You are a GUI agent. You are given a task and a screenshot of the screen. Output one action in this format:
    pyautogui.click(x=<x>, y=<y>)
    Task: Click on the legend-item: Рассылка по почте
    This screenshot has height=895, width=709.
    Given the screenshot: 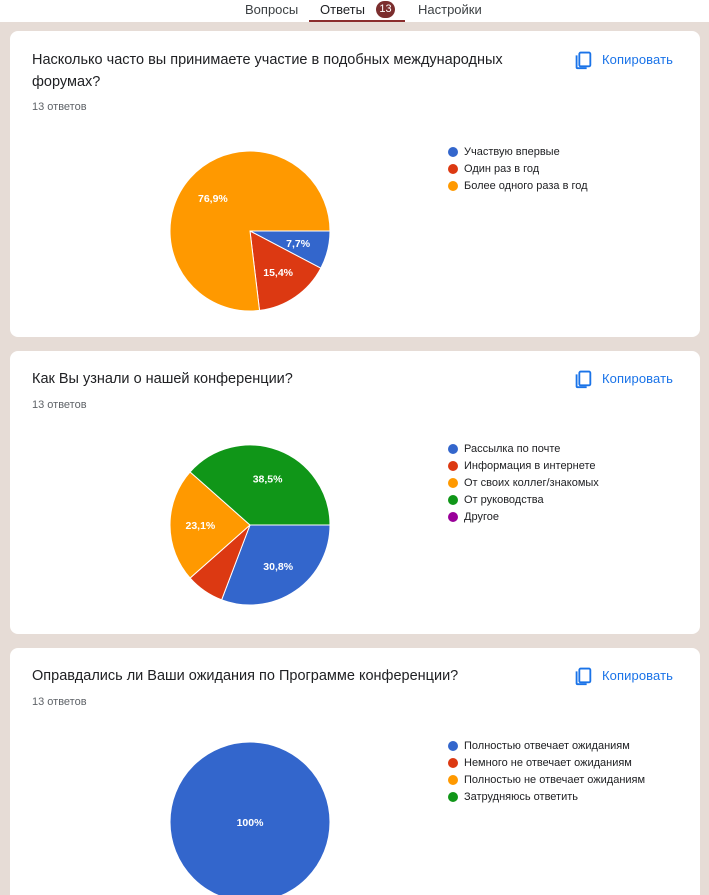 What is the action you would take?
    pyautogui.click(x=523, y=448)
    